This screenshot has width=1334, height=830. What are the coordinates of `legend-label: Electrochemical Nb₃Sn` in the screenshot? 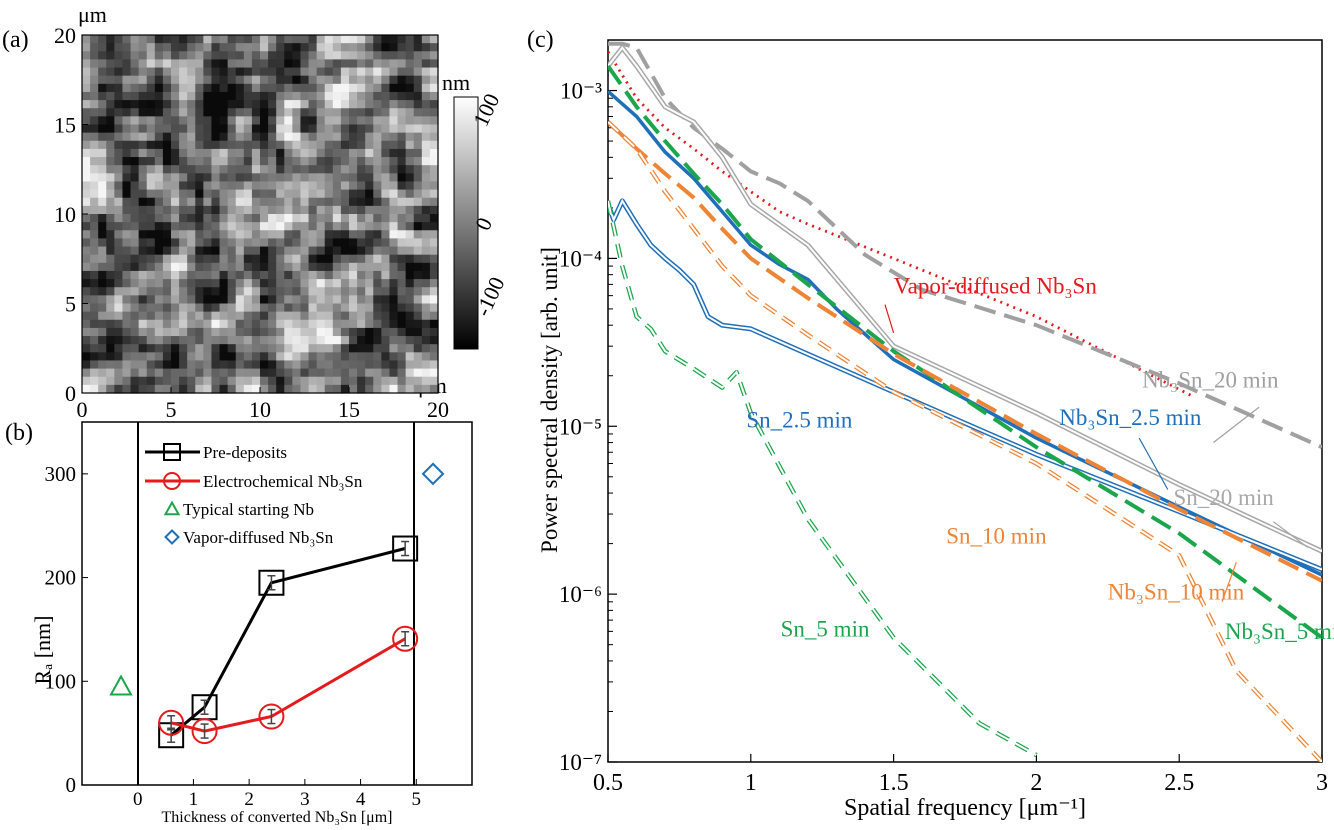 It's located at (283, 481).